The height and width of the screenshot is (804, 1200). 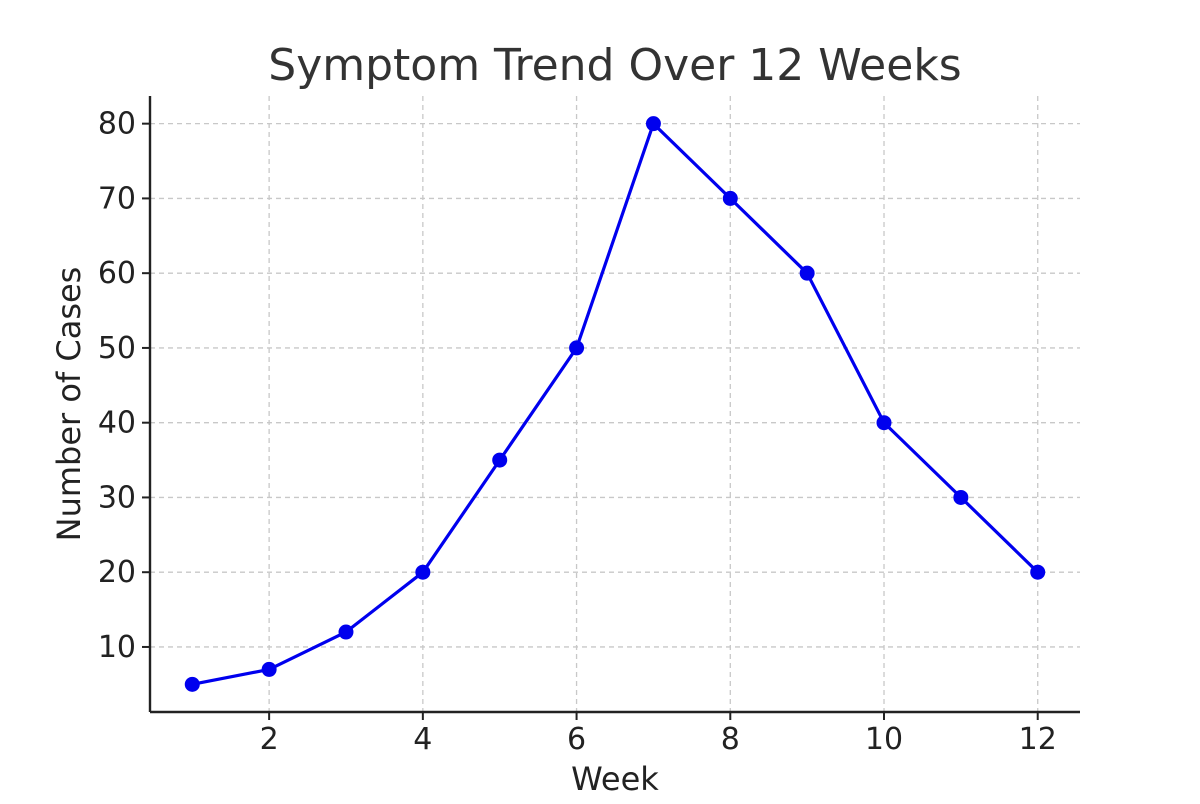 What do you see at coordinates (1038, 739) in the screenshot?
I see `x-tick-label: 12` at bounding box center [1038, 739].